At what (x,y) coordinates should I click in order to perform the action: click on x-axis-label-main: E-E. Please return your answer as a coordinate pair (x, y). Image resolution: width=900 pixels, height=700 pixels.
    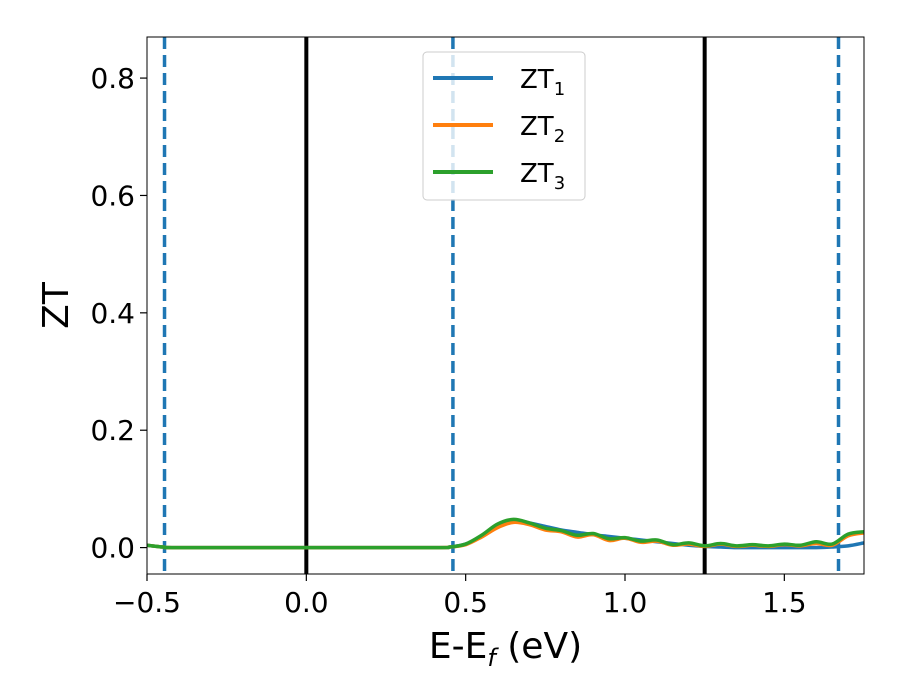
    Looking at the image, I should click on (458, 646).